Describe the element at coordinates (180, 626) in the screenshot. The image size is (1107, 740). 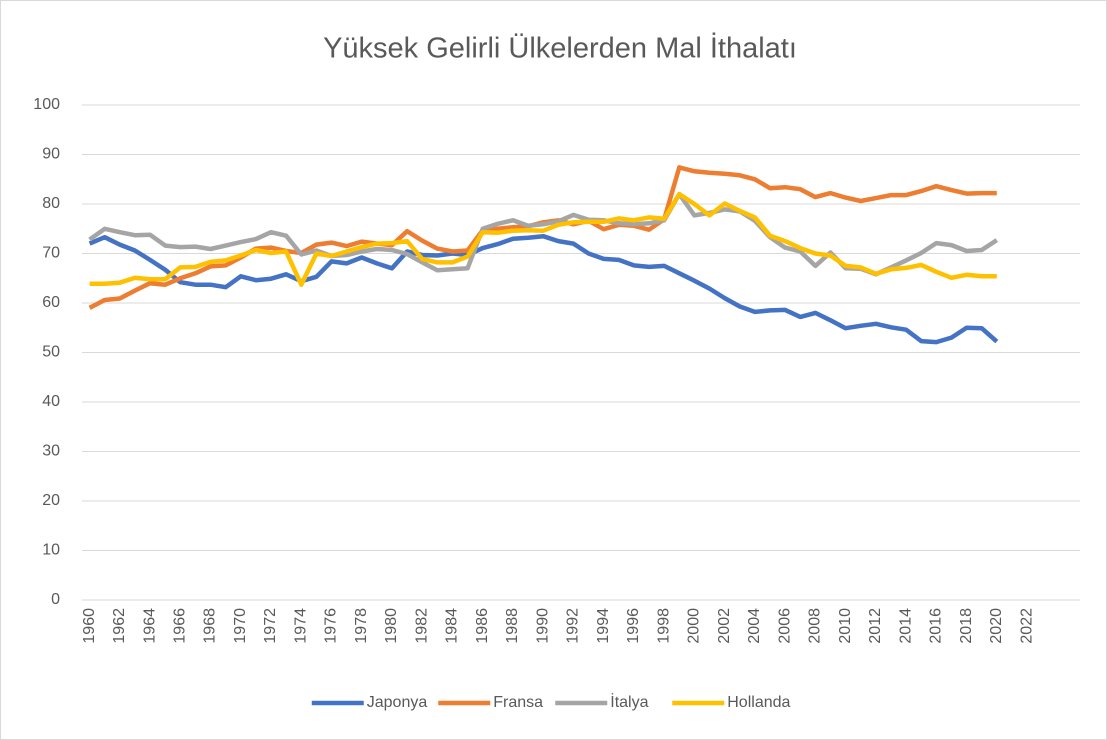
I see `x-tick-label: 1966` at that location.